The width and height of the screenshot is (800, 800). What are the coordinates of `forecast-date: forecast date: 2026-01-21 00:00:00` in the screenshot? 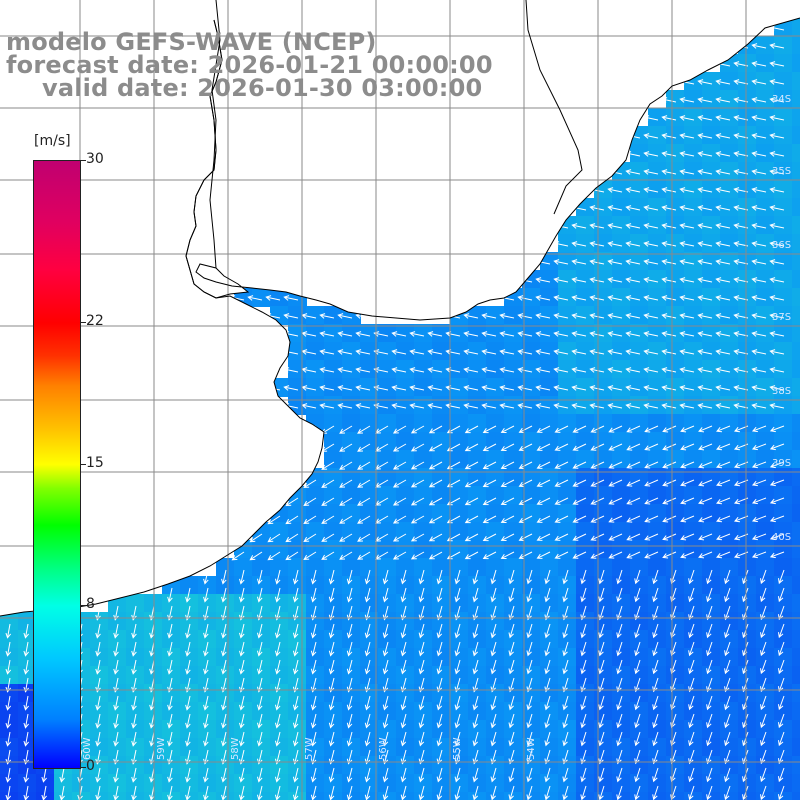 It's located at (249, 65).